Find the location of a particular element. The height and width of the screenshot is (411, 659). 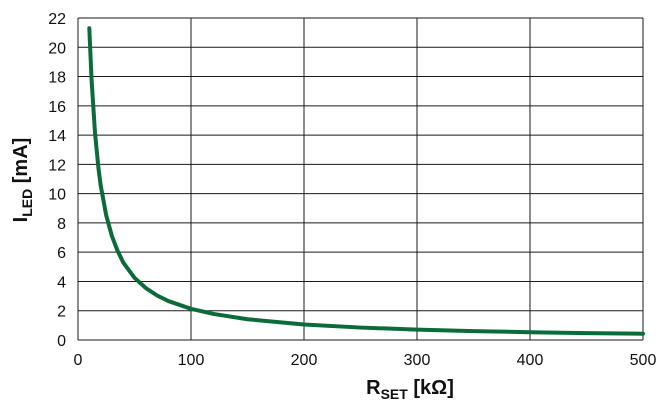

y-axis-title-unit: [mA] is located at coordinates (21, 163).